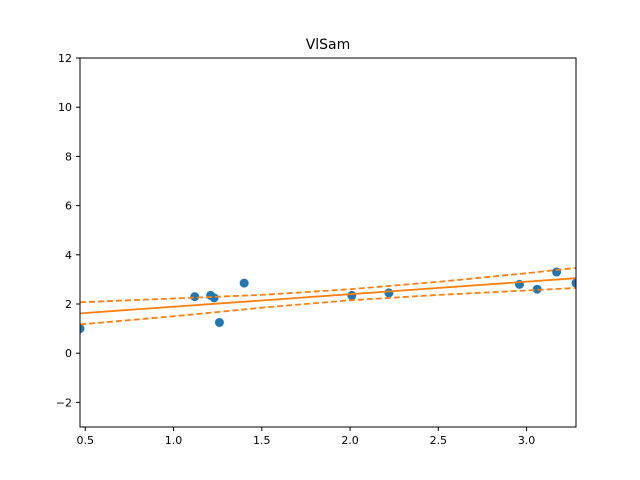  Describe the element at coordinates (439, 440) in the screenshot. I see `x-tick-label-4: 2.5` at that location.